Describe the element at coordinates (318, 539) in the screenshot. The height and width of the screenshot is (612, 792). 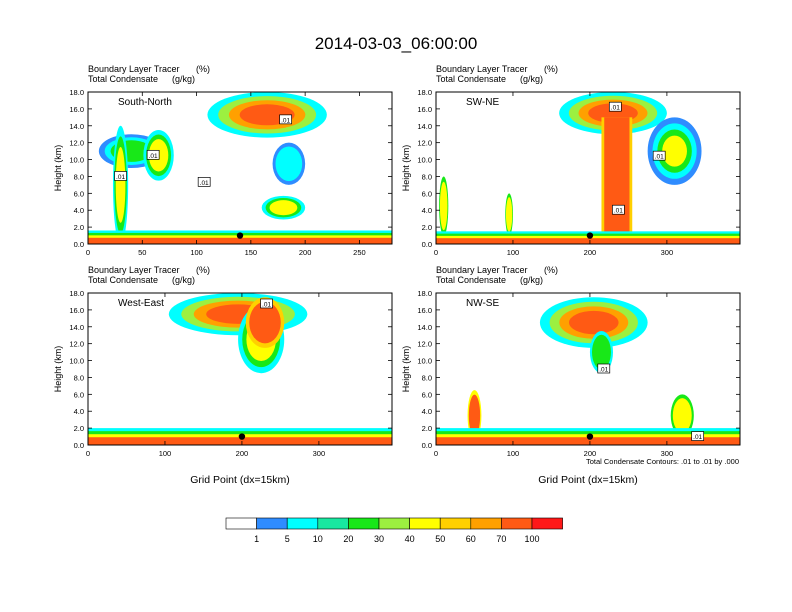
I see `colorbar-label: 10` at that location.